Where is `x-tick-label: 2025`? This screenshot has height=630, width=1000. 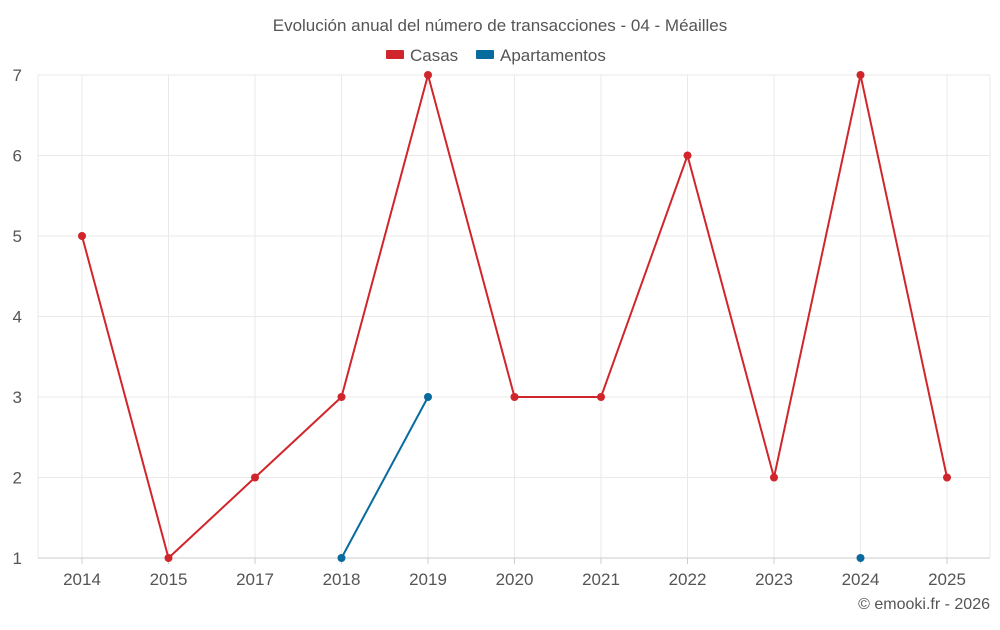
x-tick-label: 2025 is located at coordinates (947, 579).